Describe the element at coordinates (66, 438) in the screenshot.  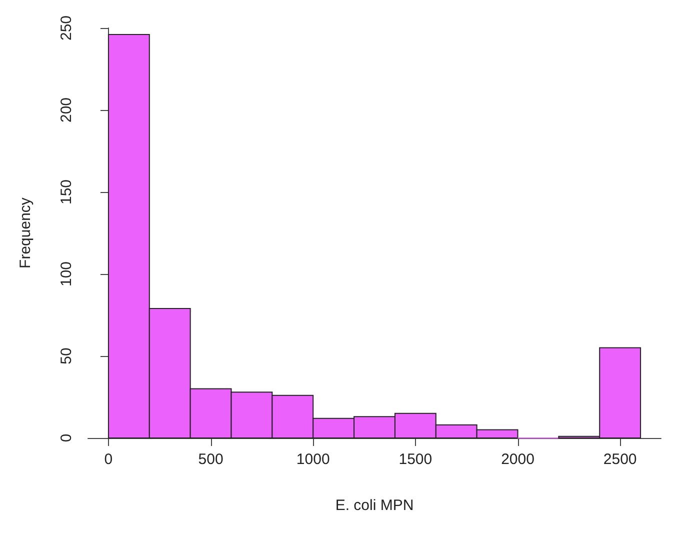
I see `y-tick-label: 0` at that location.